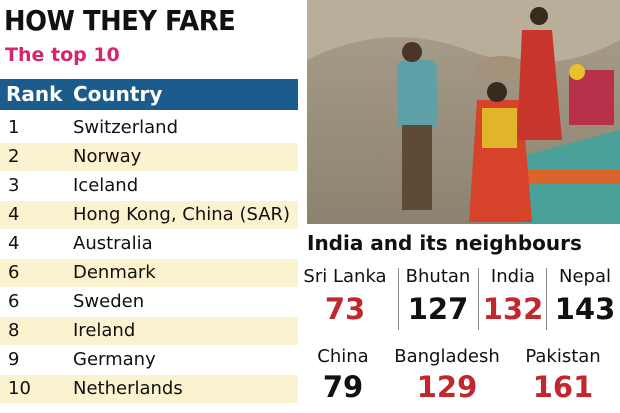 The image size is (620, 413). Describe the element at coordinates (444, 243) in the screenshot. I see `neighbours-title: India and its neighbours` at that location.